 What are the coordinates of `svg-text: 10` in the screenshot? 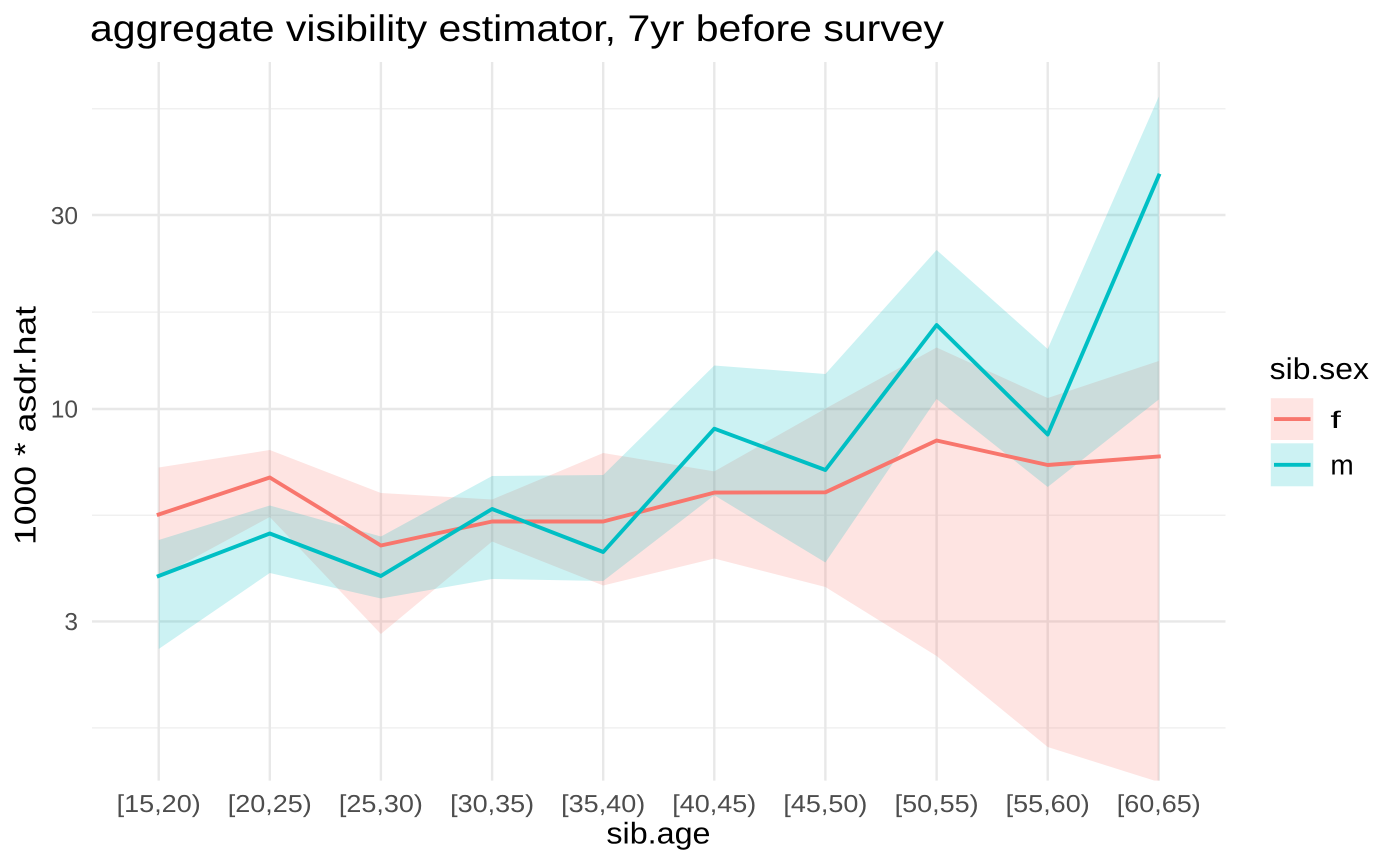 It's located at (64, 410).